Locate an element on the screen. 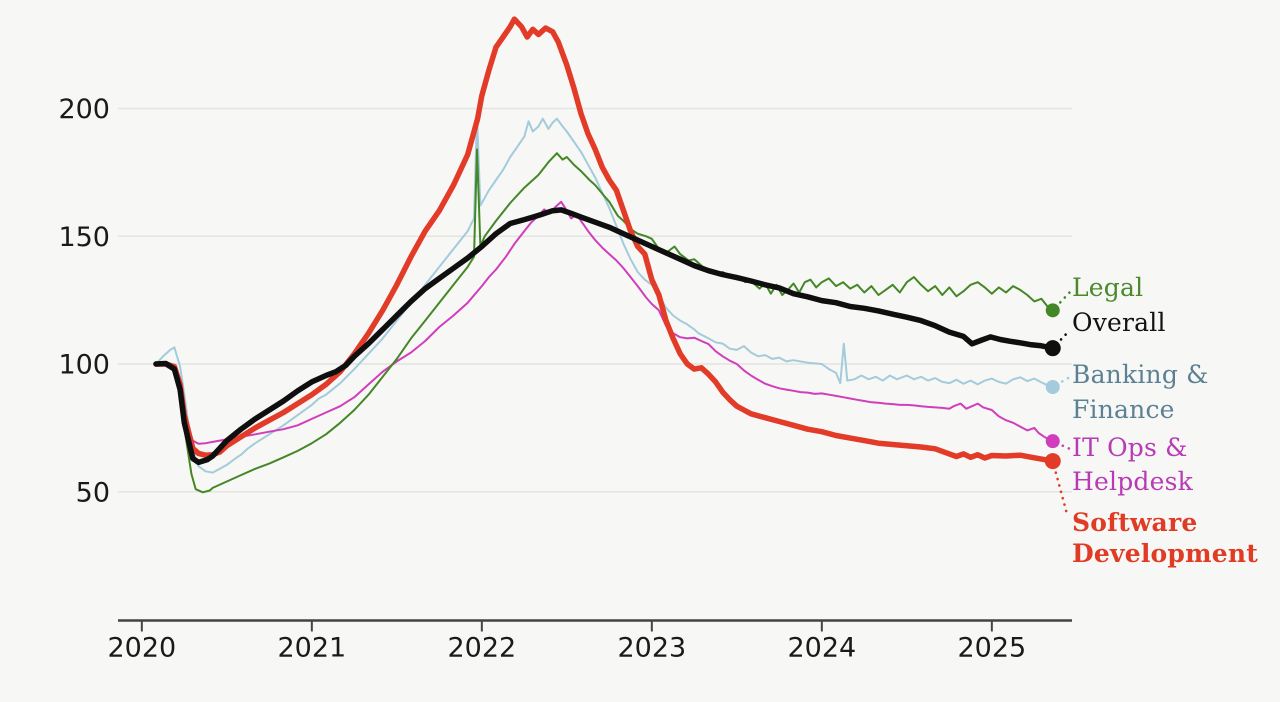 This screenshot has width=1280, height=702. series-label-legal: Legal is located at coordinates (1108, 287).